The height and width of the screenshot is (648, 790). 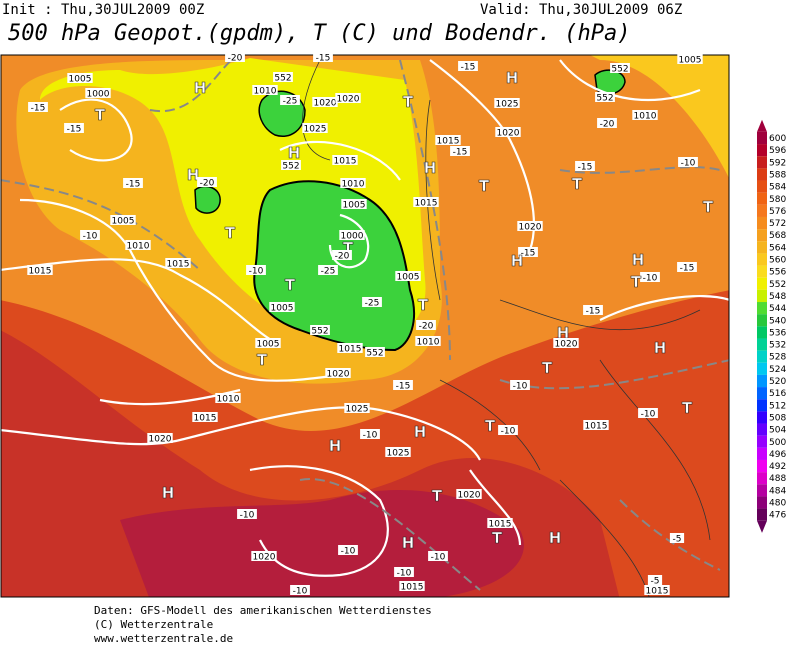 What do you see at coordinates (777, 358) in the screenshot?
I see `legend-label: 528` at bounding box center [777, 358].